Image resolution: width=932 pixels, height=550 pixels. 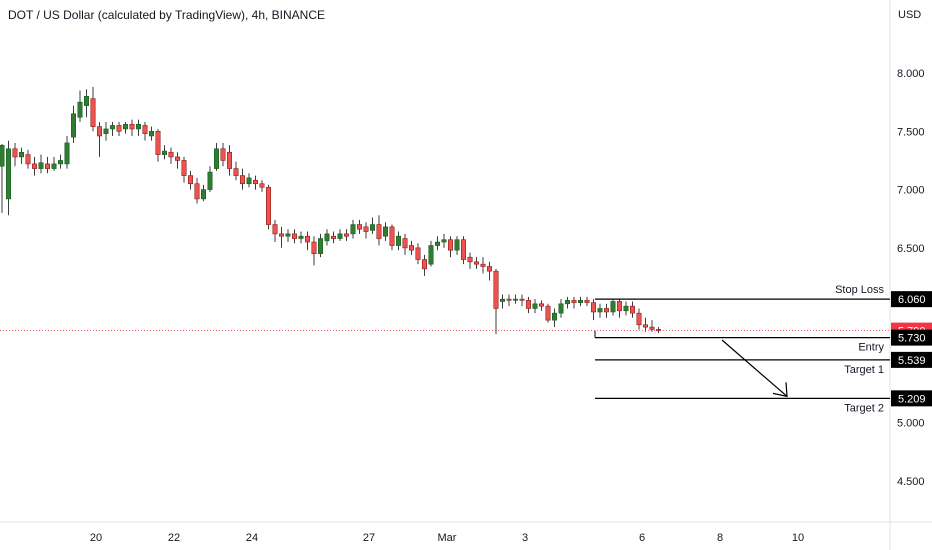 I want to click on x-tick-label: 22, so click(x=174, y=538).